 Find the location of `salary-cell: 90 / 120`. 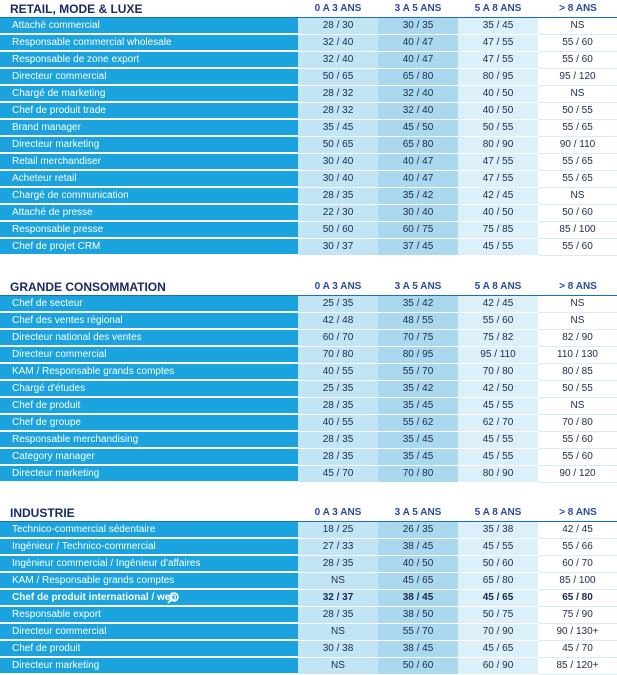

salary-cell: 90 / 120 is located at coordinates (577, 474).